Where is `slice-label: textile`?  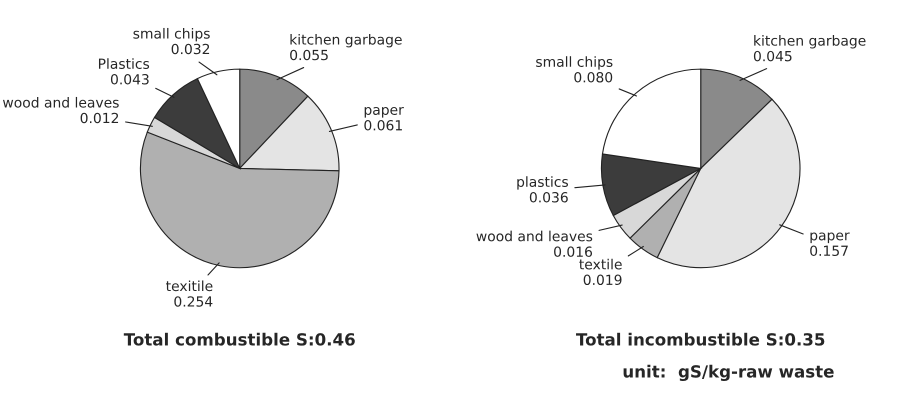
slice-label: textile is located at coordinates (600, 264).